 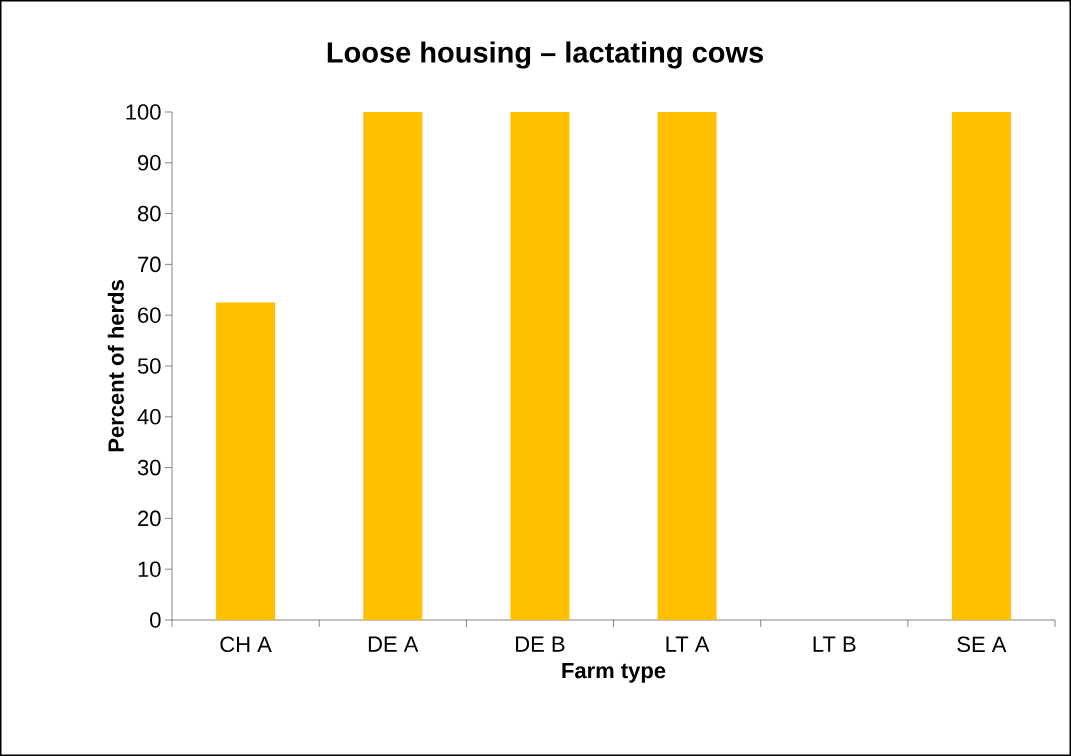 What do you see at coordinates (149, 315) in the screenshot?
I see `y-tick-label: 60` at bounding box center [149, 315].